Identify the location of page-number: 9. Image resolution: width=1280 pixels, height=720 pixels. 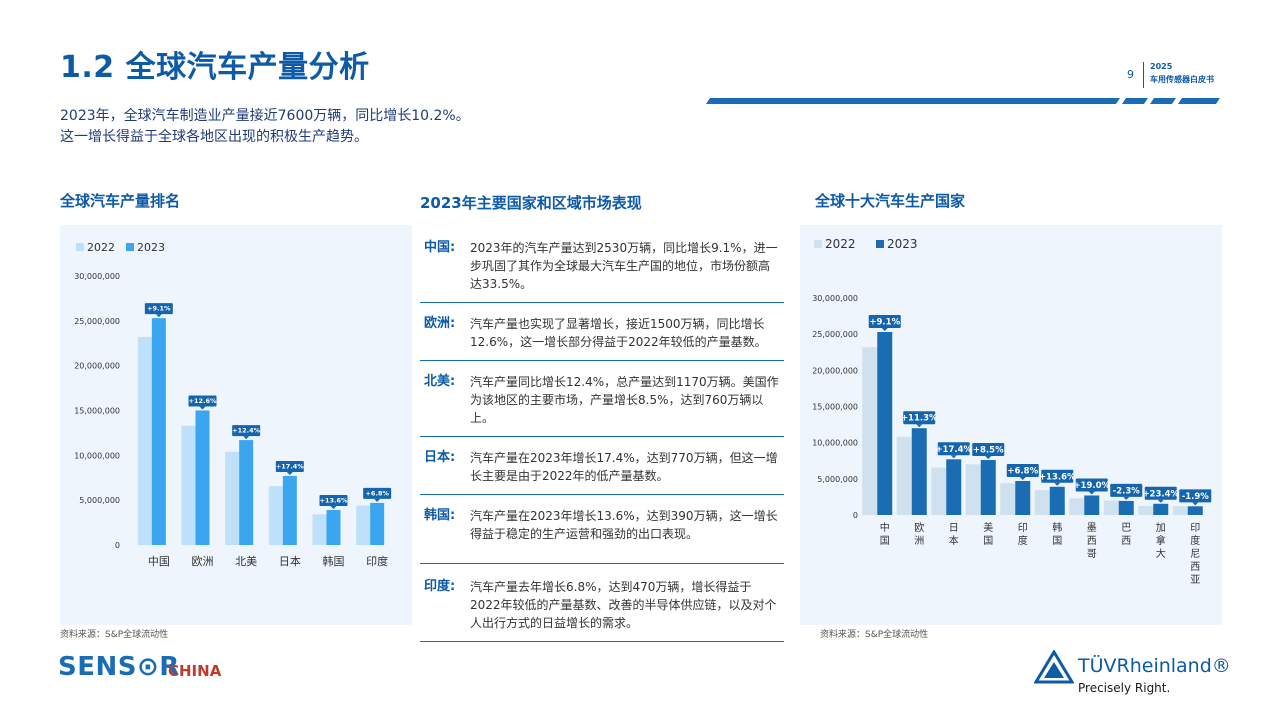
(1130, 74).